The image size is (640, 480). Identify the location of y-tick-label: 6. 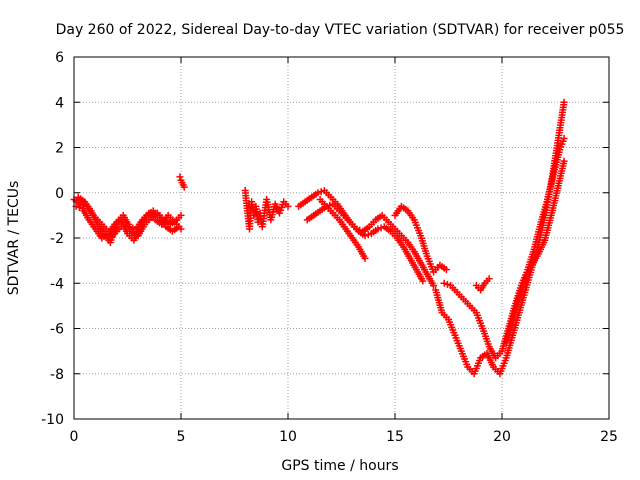
(59, 58).